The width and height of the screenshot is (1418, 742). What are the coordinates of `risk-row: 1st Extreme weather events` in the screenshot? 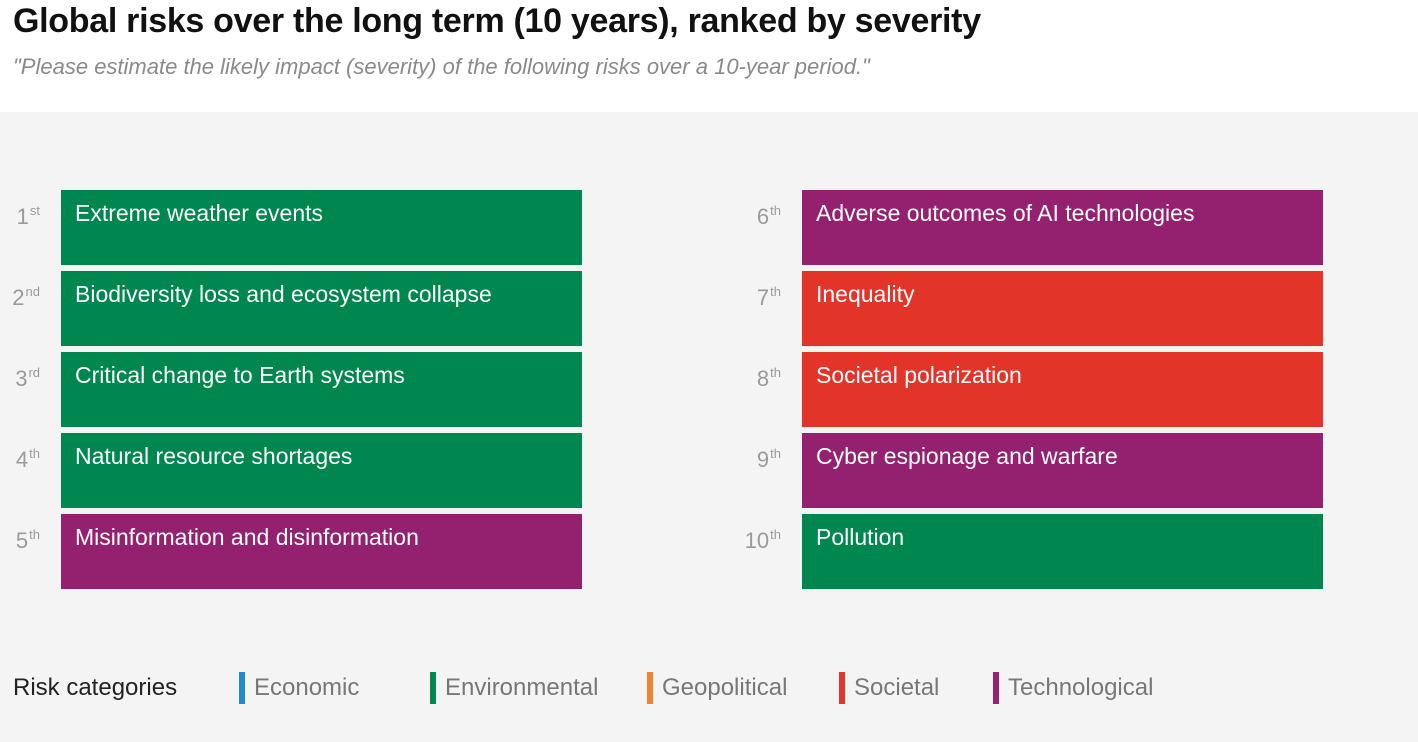 It's located at (291, 227).